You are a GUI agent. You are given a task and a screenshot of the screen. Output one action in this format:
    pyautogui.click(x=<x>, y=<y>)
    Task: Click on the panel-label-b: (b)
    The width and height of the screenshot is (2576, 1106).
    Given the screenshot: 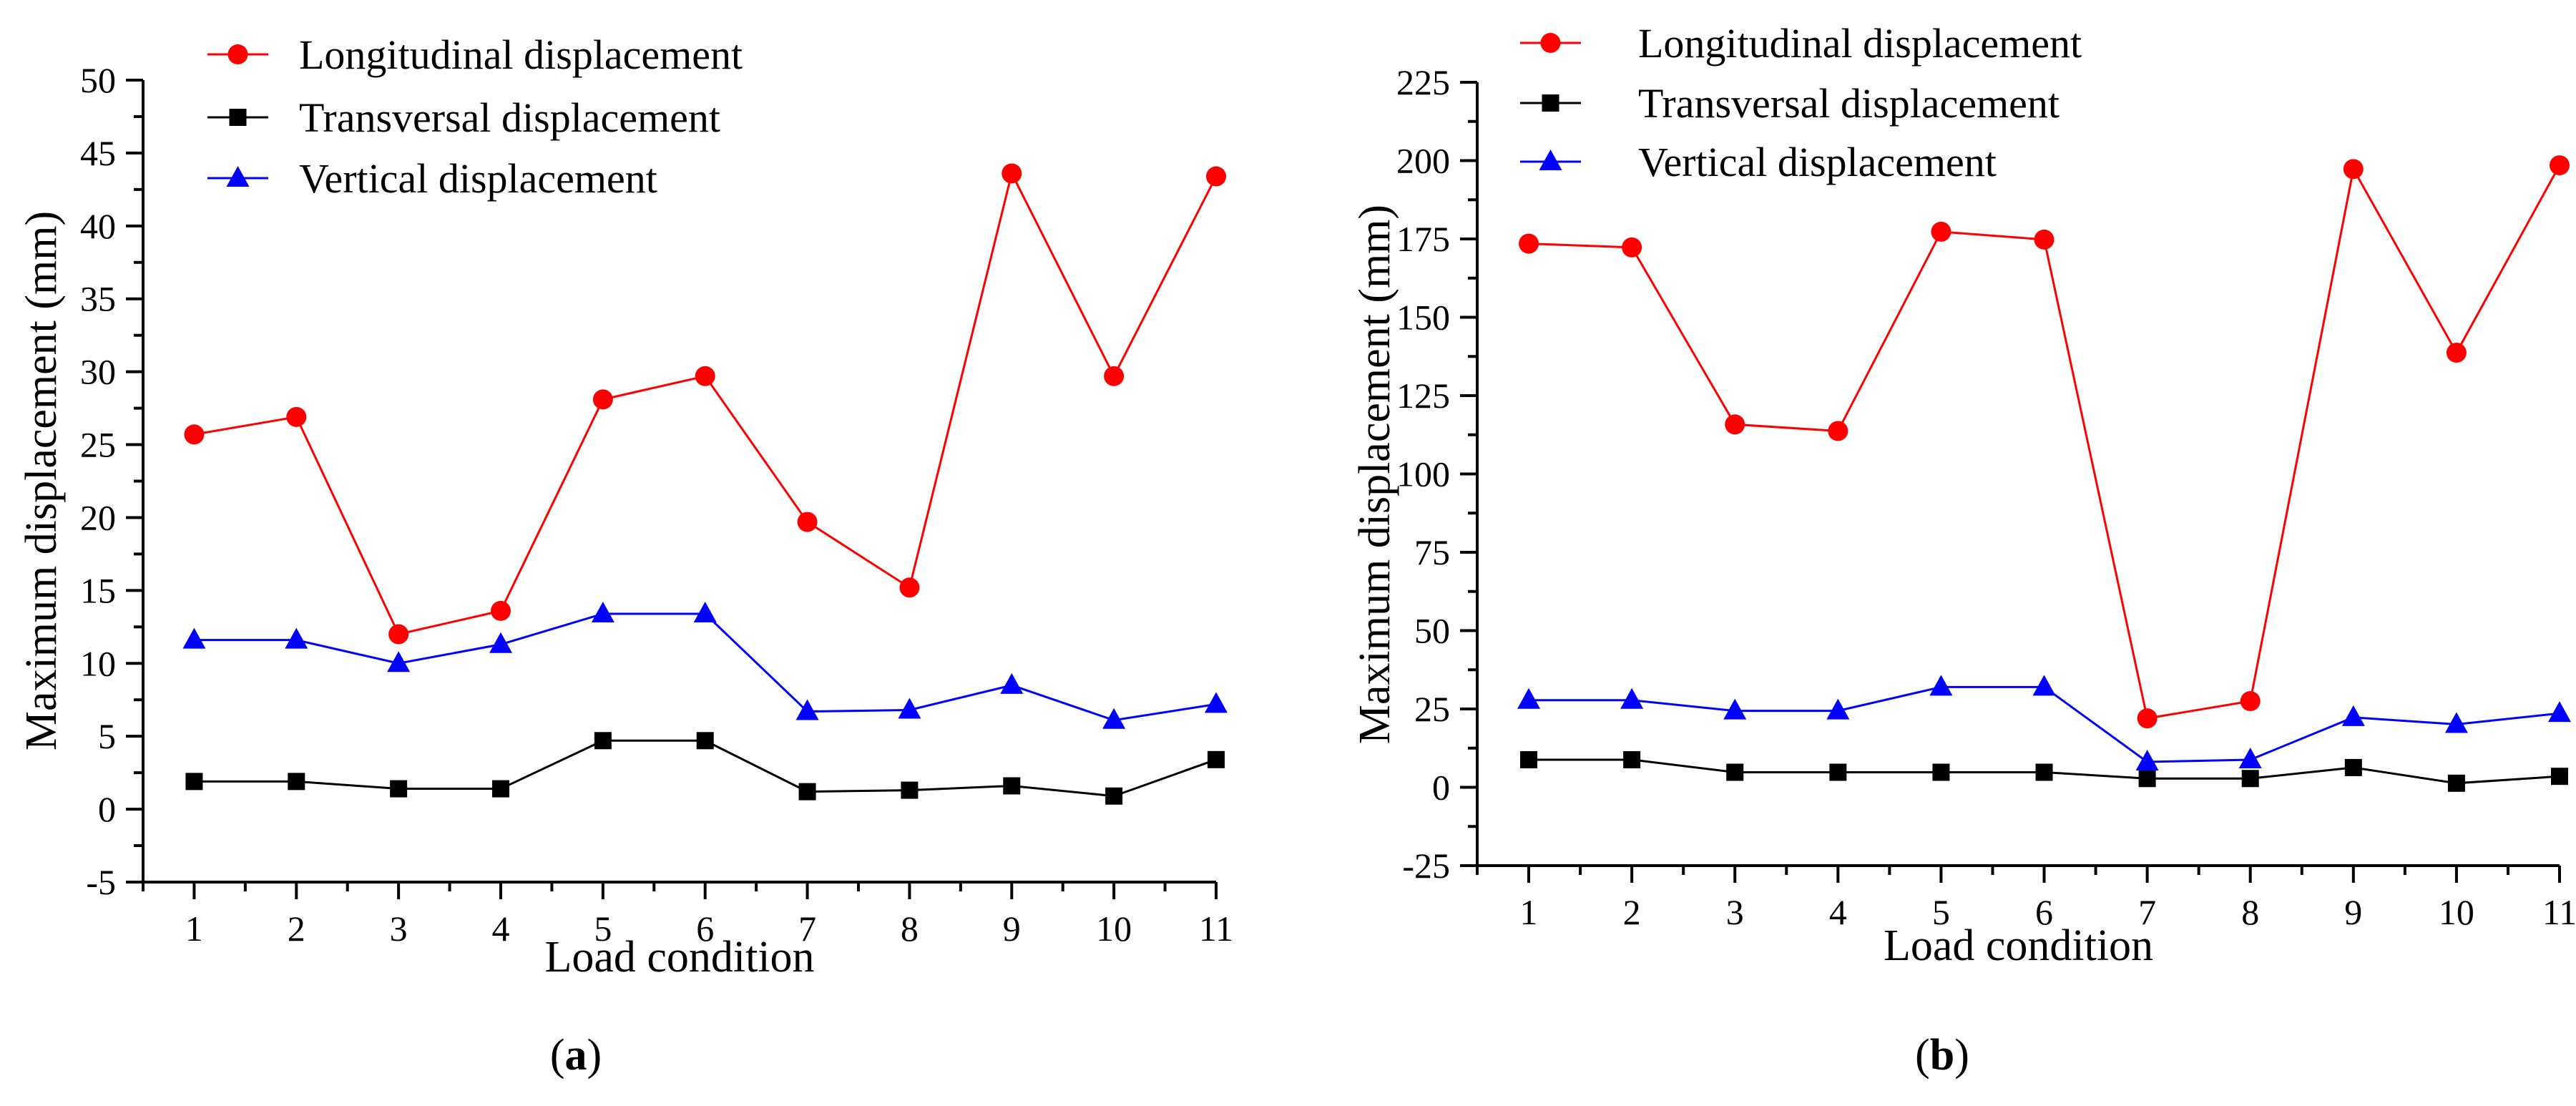 What is the action you would take?
    pyautogui.click(x=1942, y=1055)
    